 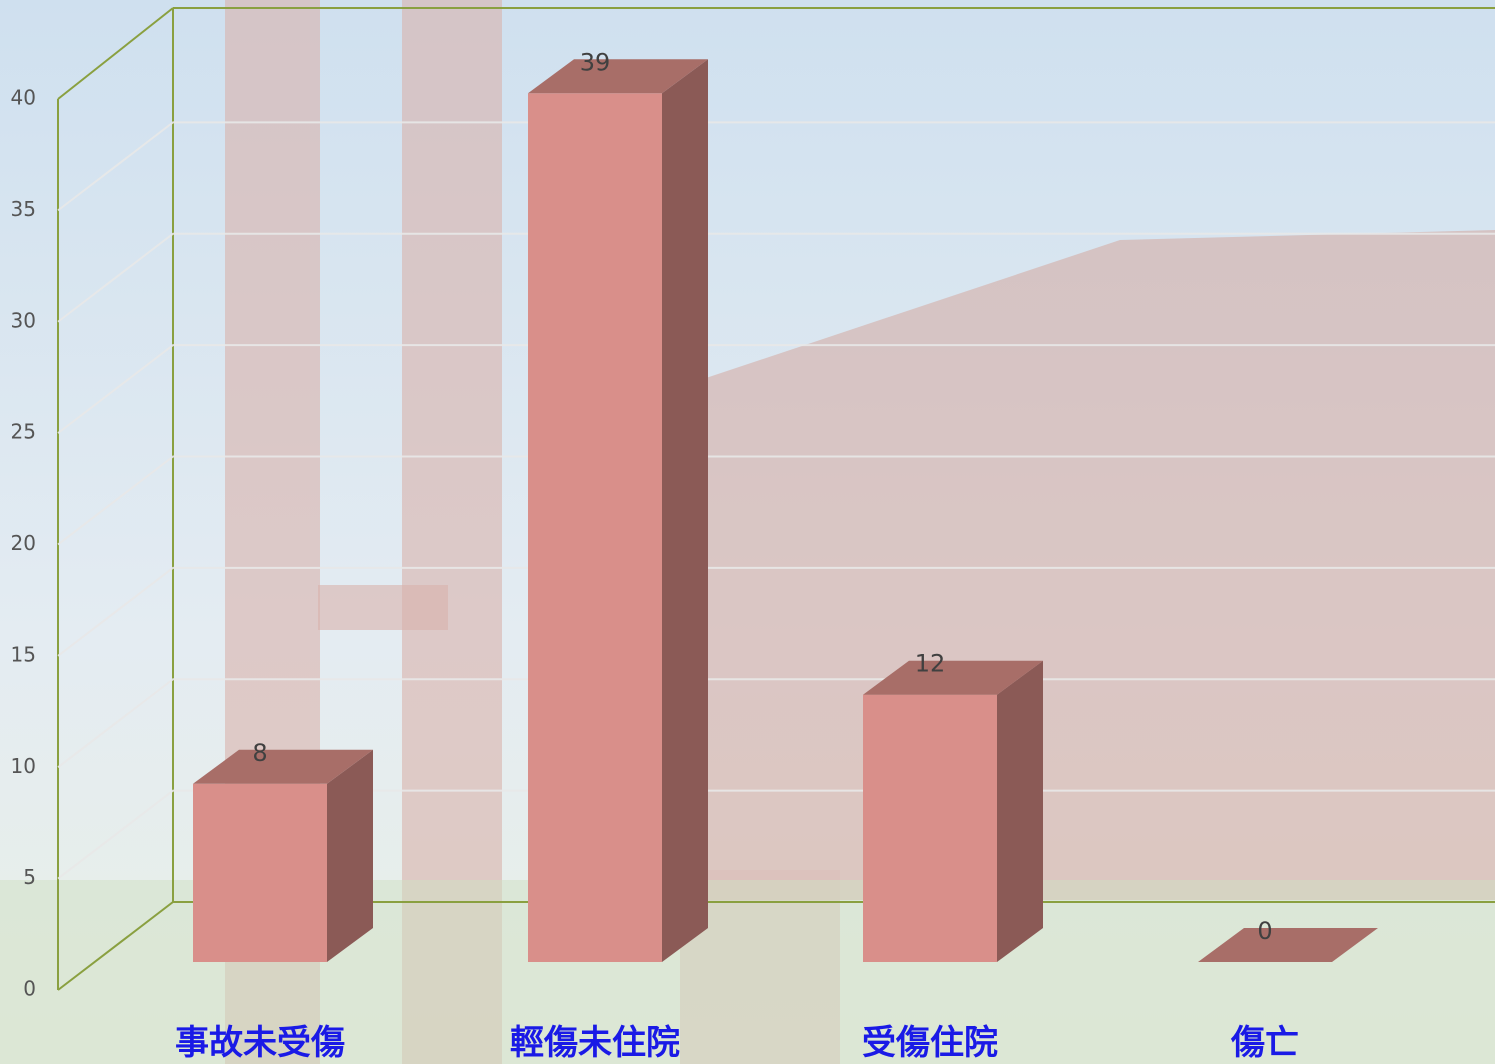 I want to click on x-tick-label: 輕傷未住院, so click(x=595, y=1043).